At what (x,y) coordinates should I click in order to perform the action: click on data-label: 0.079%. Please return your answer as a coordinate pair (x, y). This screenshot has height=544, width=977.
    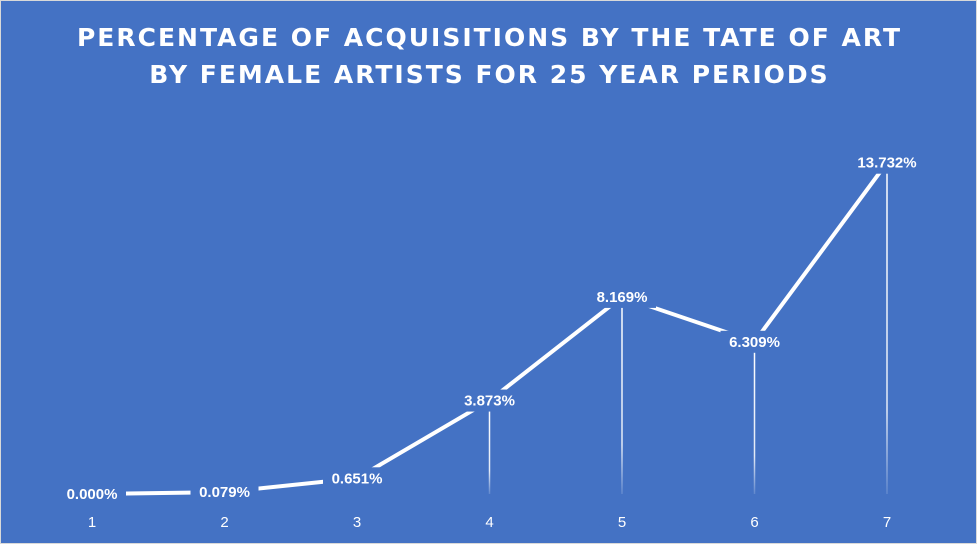
    Looking at the image, I should click on (224, 492).